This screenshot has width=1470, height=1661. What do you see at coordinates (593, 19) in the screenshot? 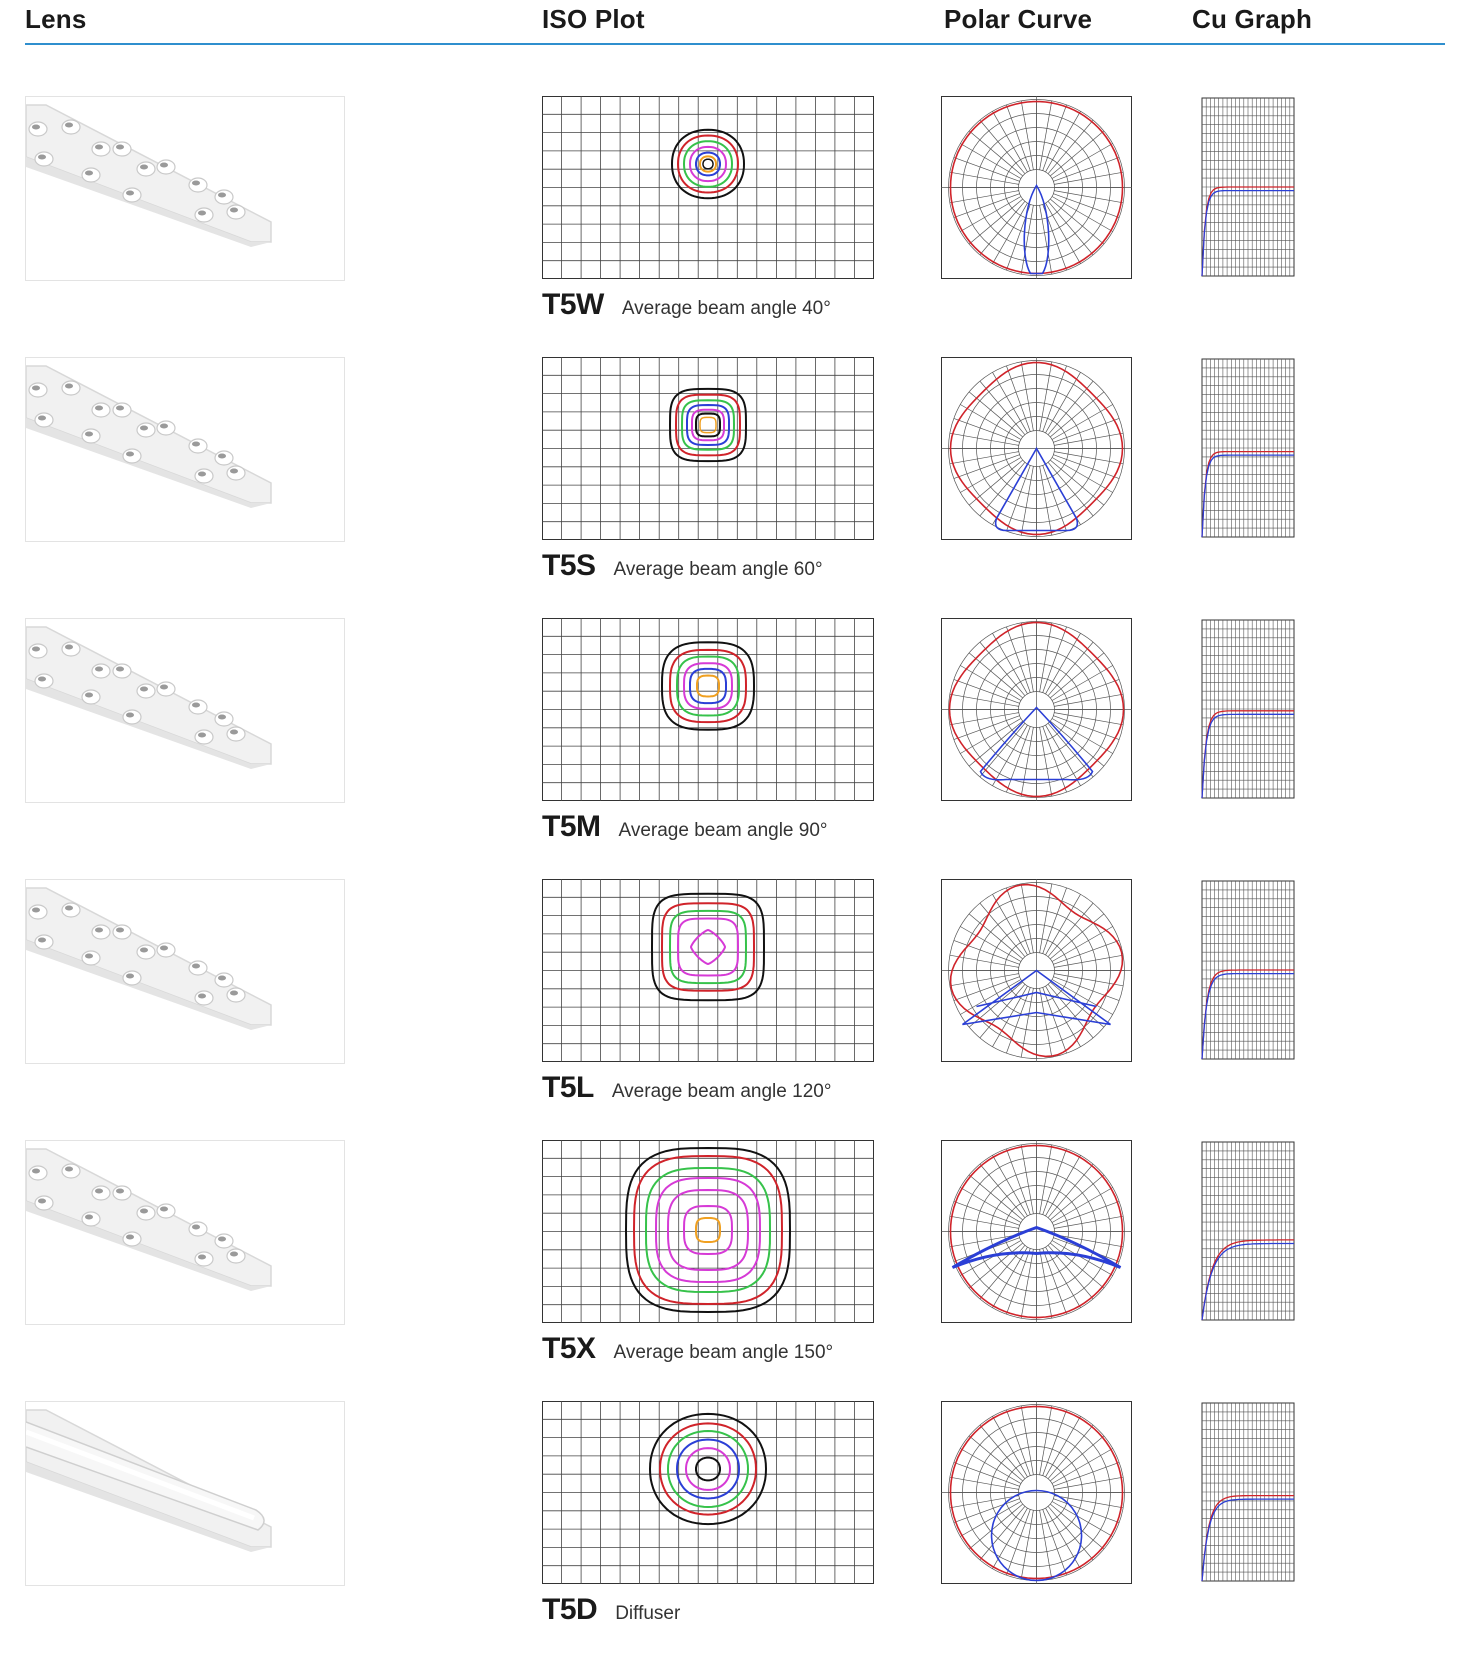
I see `header-iso-plot: ISO Plot` at bounding box center [593, 19].